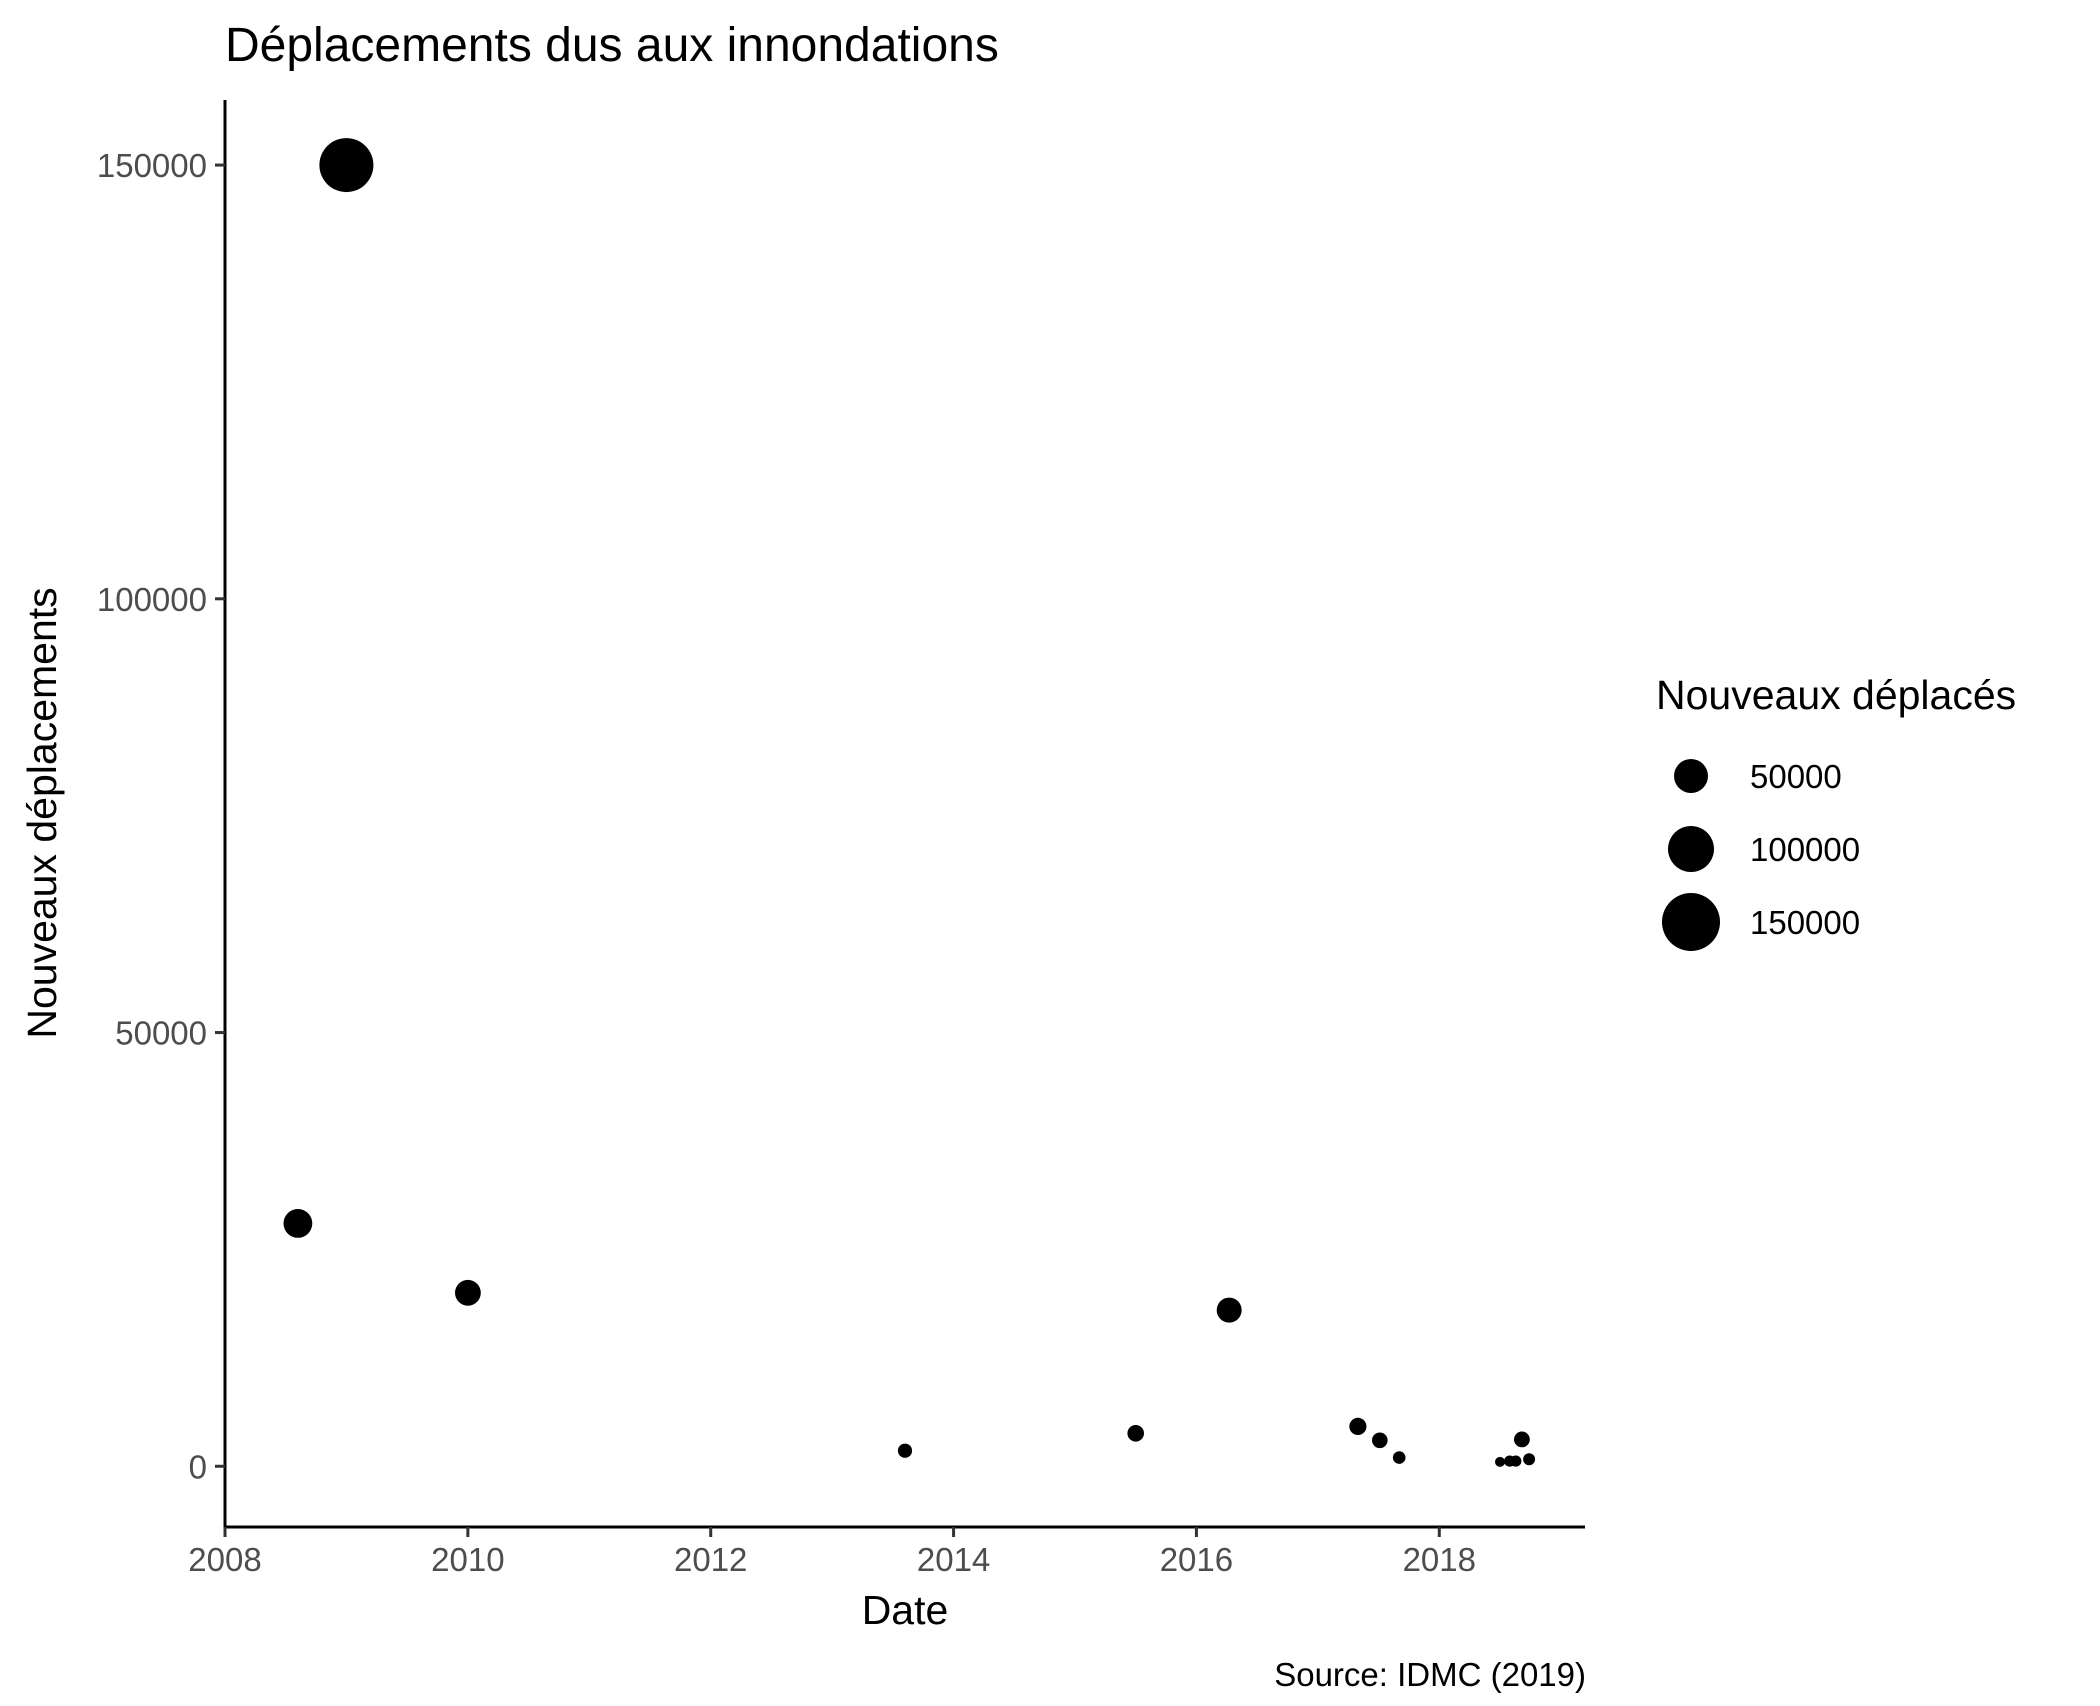  I want to click on x-tick-label: 2010, so click(467, 1559).